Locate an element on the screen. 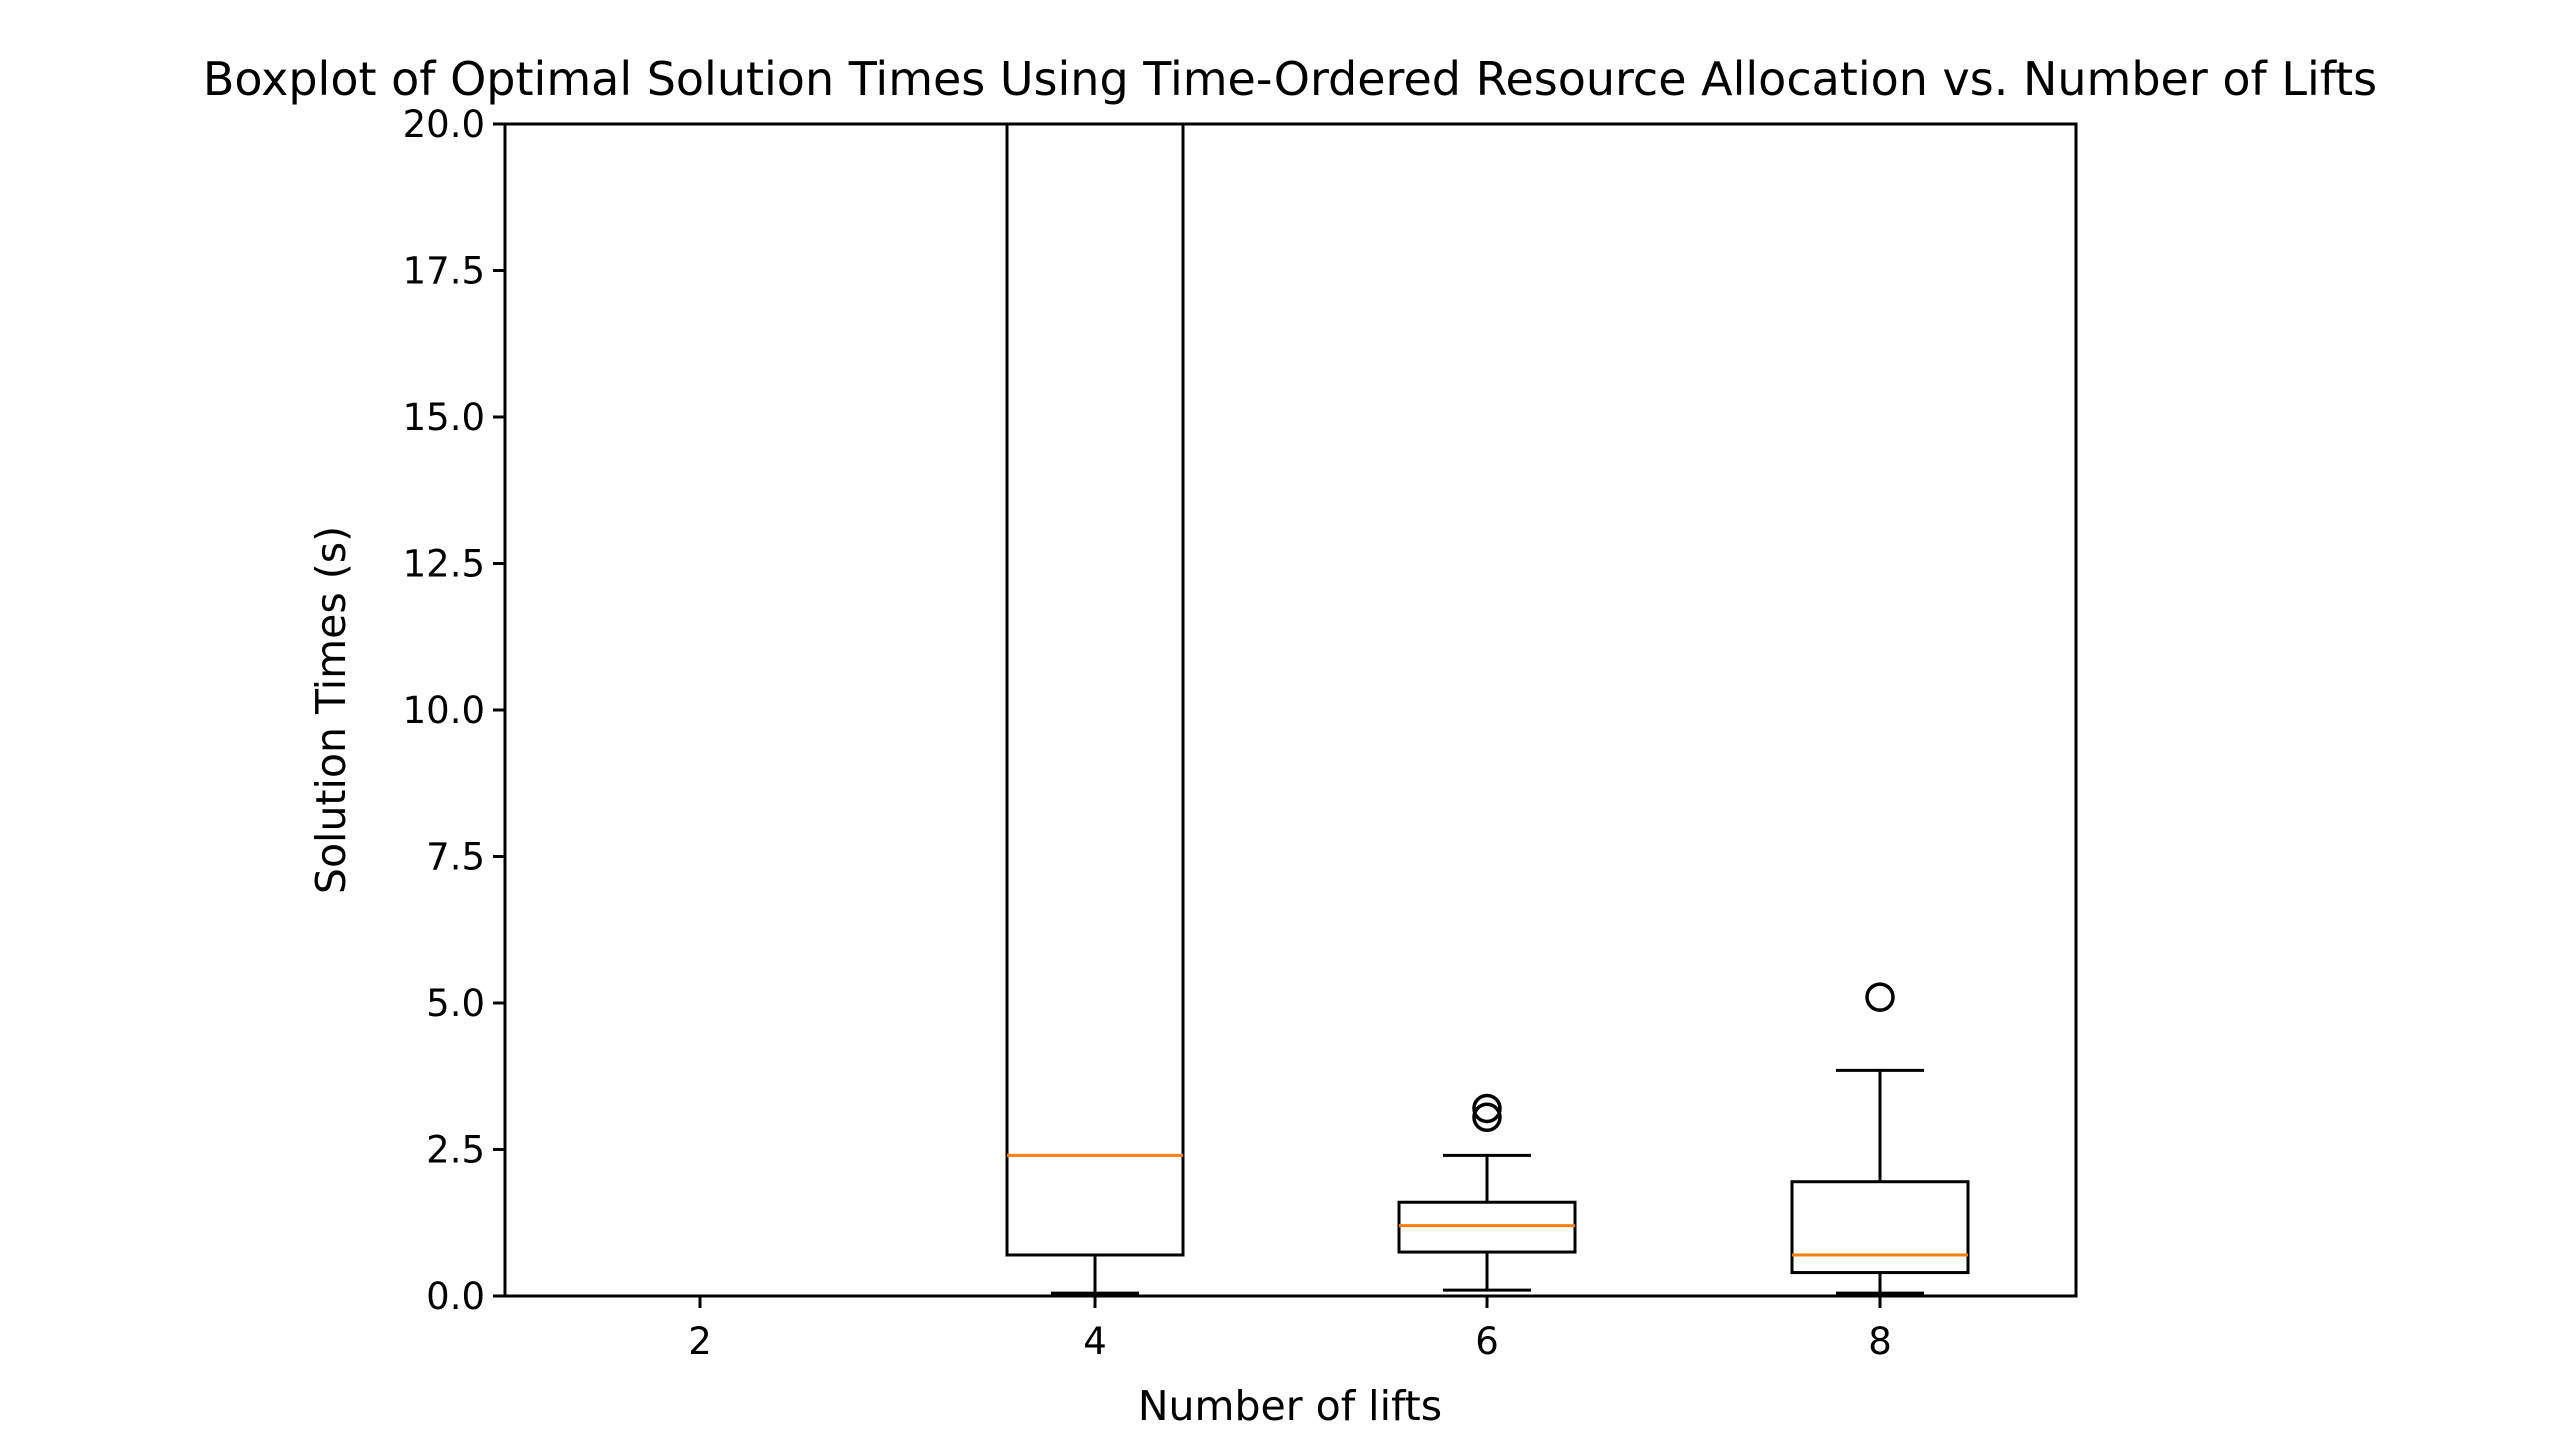 This screenshot has height=1451, width=2563. y-tick-label: 17.5 is located at coordinates (444, 271).